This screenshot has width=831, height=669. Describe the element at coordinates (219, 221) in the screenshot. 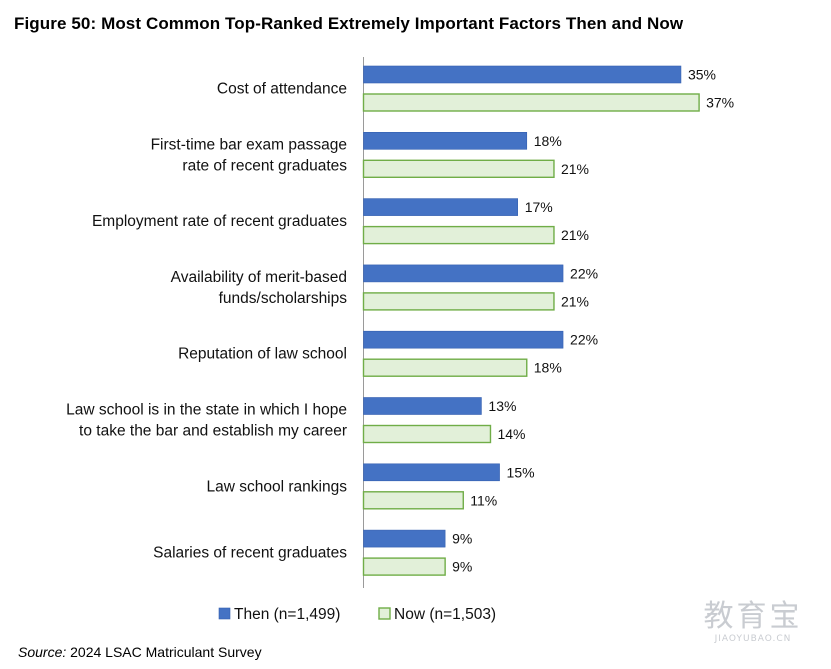

I see `category-label-2-line-0: Employment rate of recent graduates` at that location.